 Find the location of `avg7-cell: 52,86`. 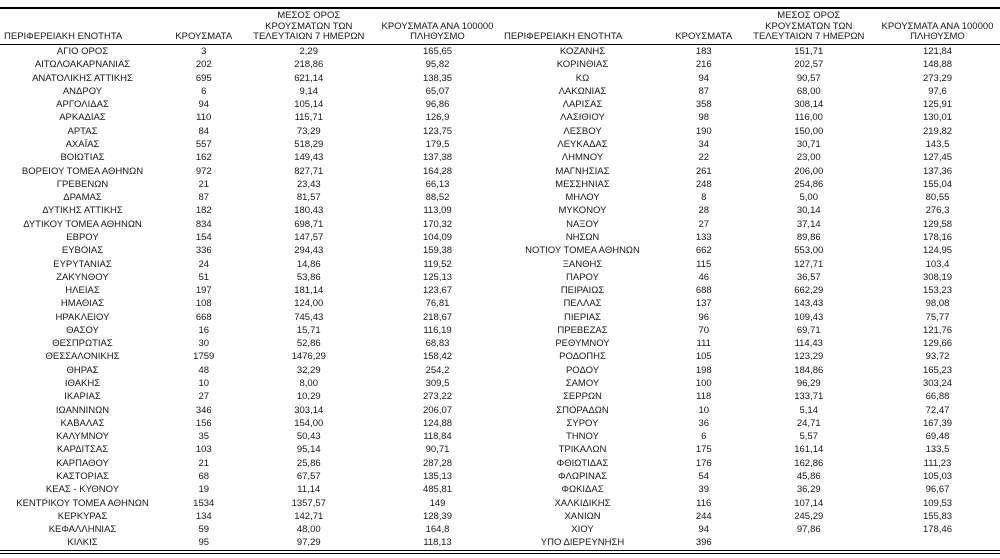

avg7-cell: 52,86 is located at coordinates (308, 344).